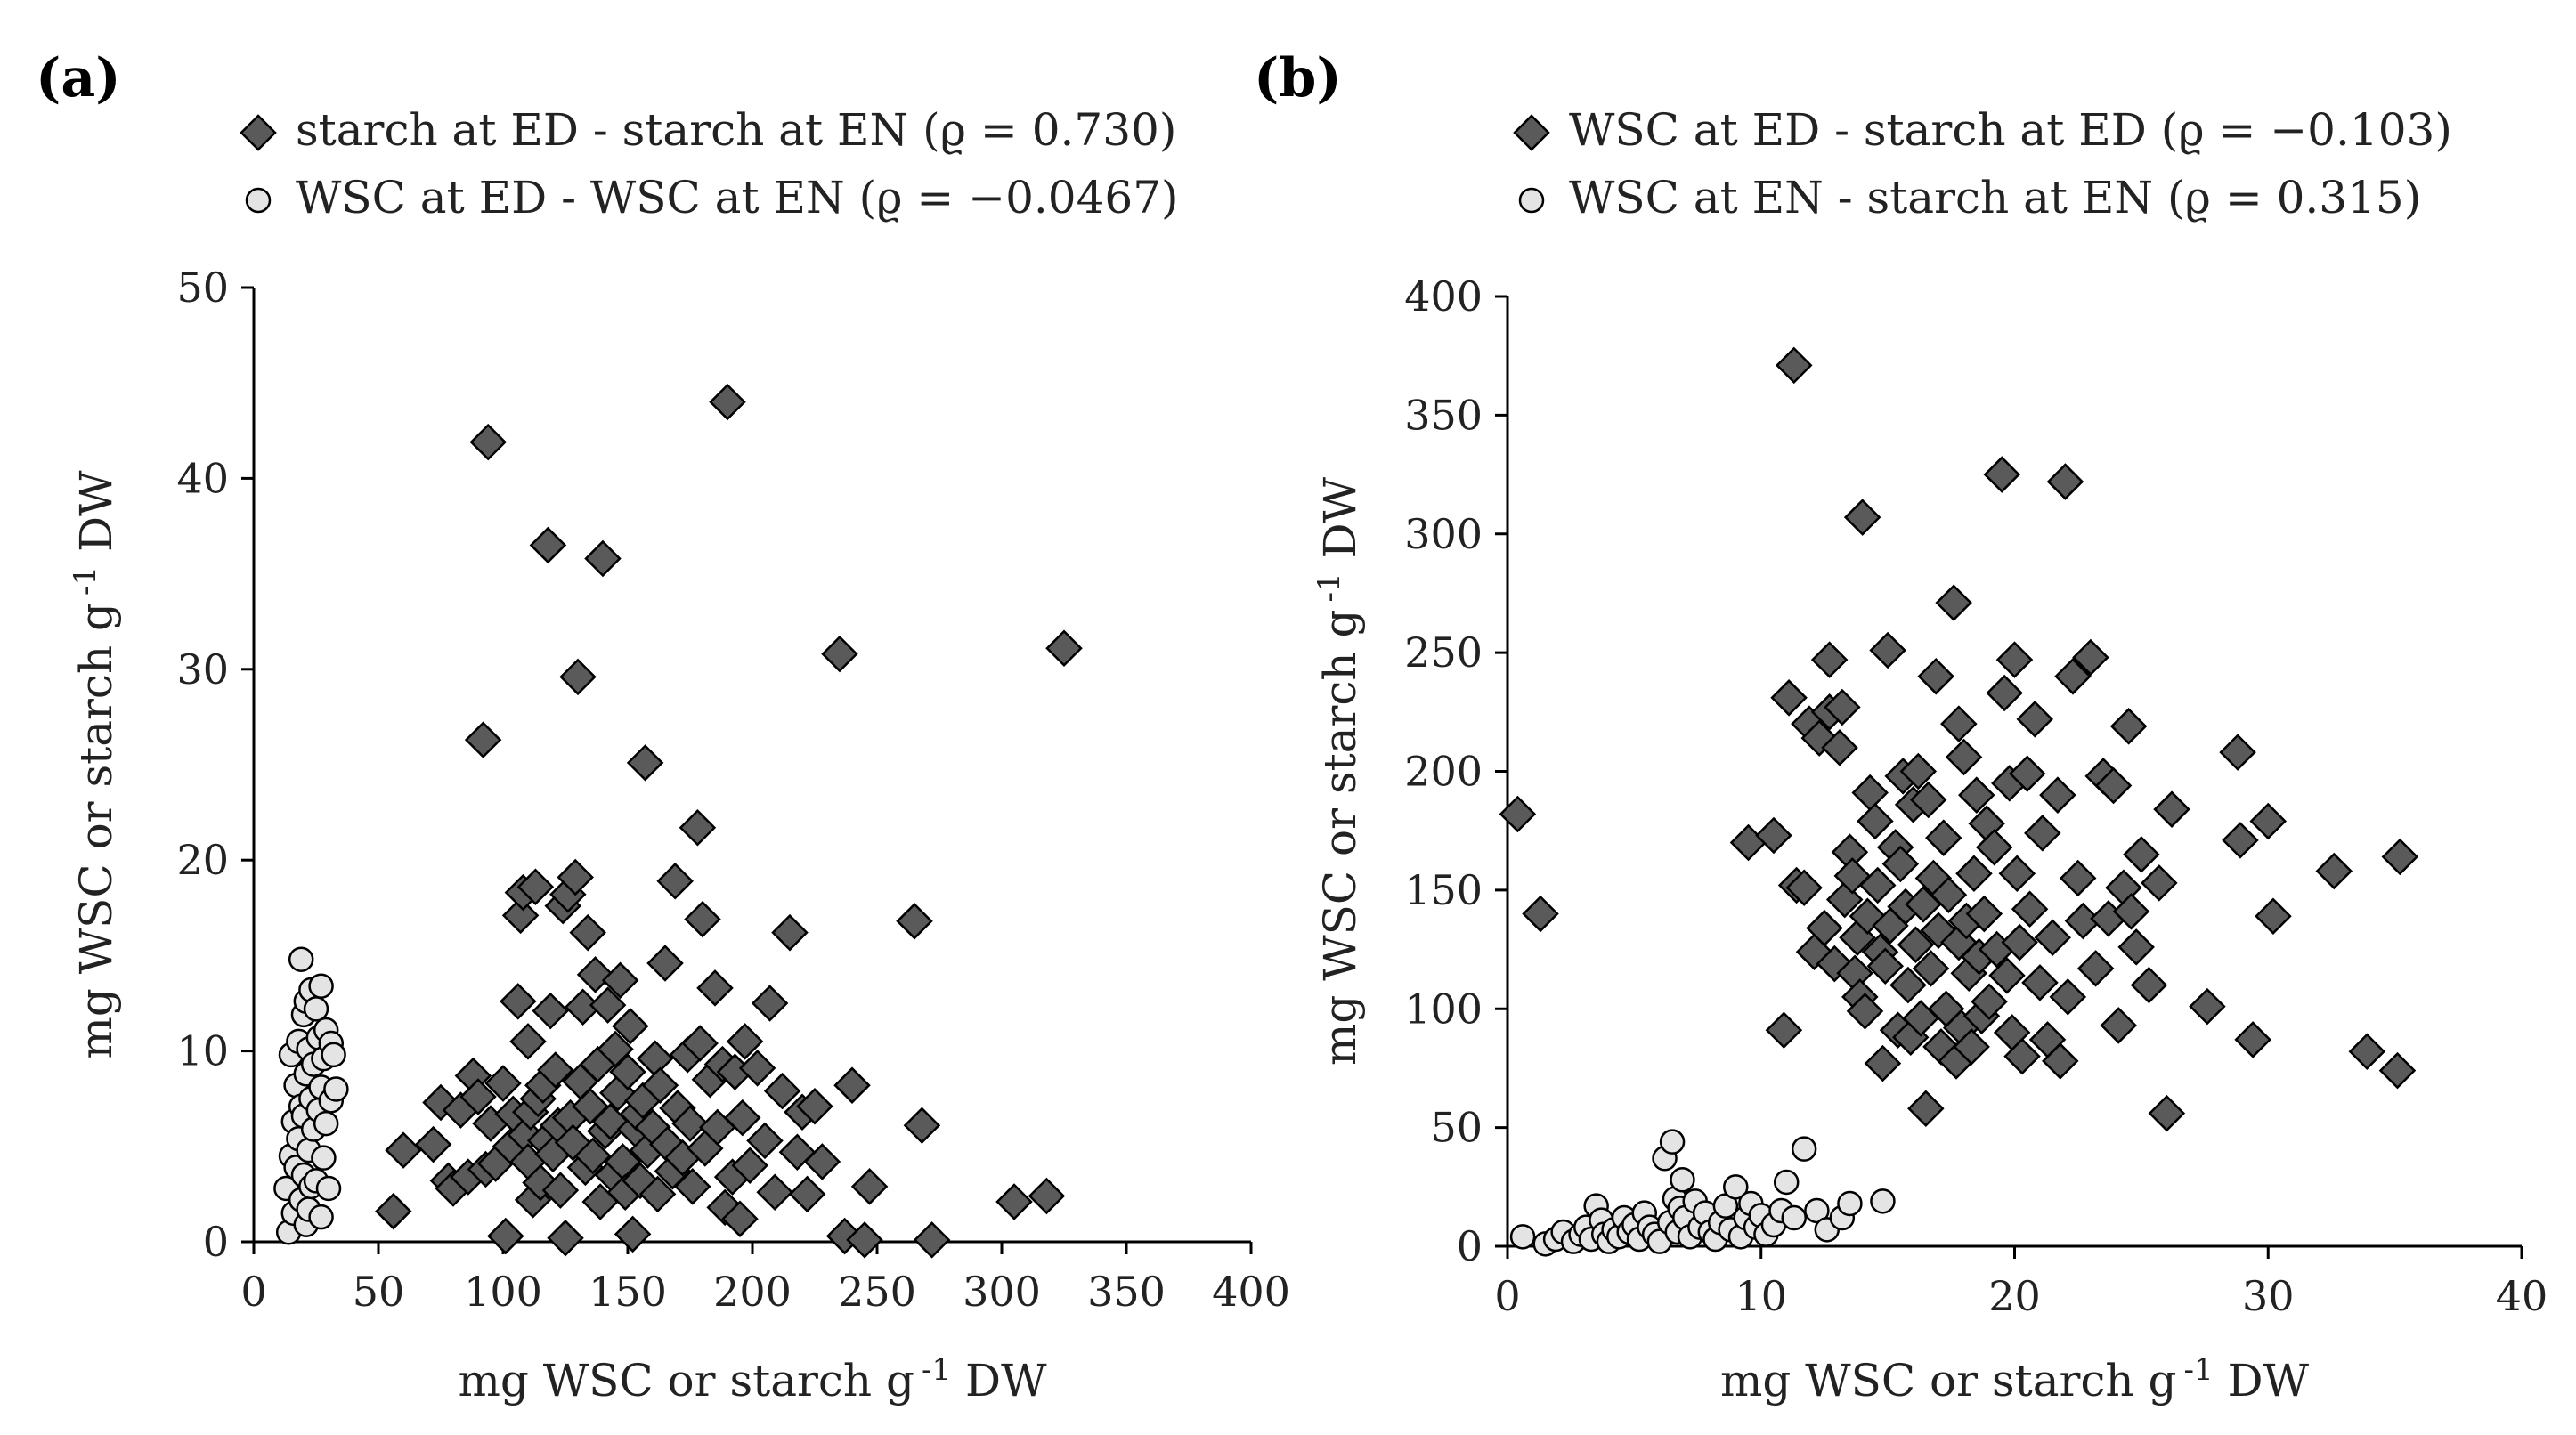 This screenshot has width=2576, height=1435. What do you see at coordinates (2262, 1381) in the screenshot?
I see `x-axis-label-unit: DW` at bounding box center [2262, 1381].